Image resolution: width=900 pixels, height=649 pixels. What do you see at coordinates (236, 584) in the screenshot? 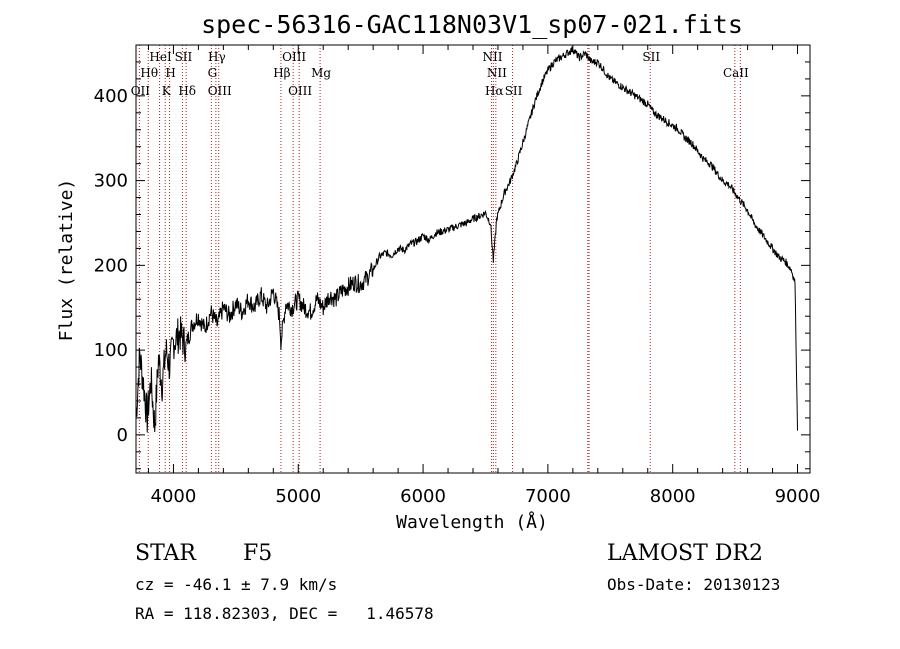
I see `redshift-text: cz = -46.1 ± 7.9 km/s` at bounding box center [236, 584].